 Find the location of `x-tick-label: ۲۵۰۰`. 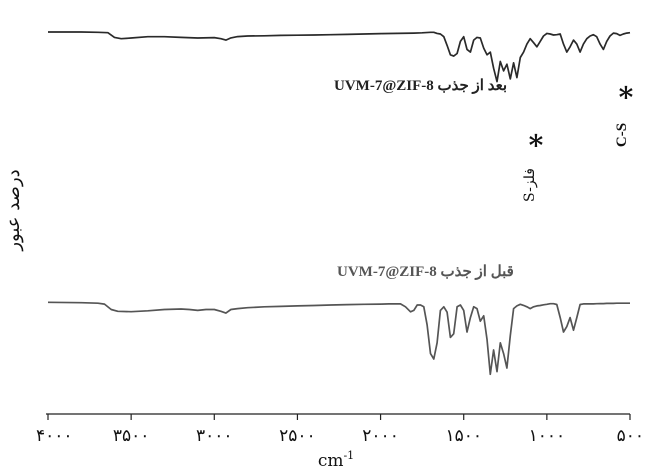

x-tick-label: ۲۵۰۰ is located at coordinates (297, 436).